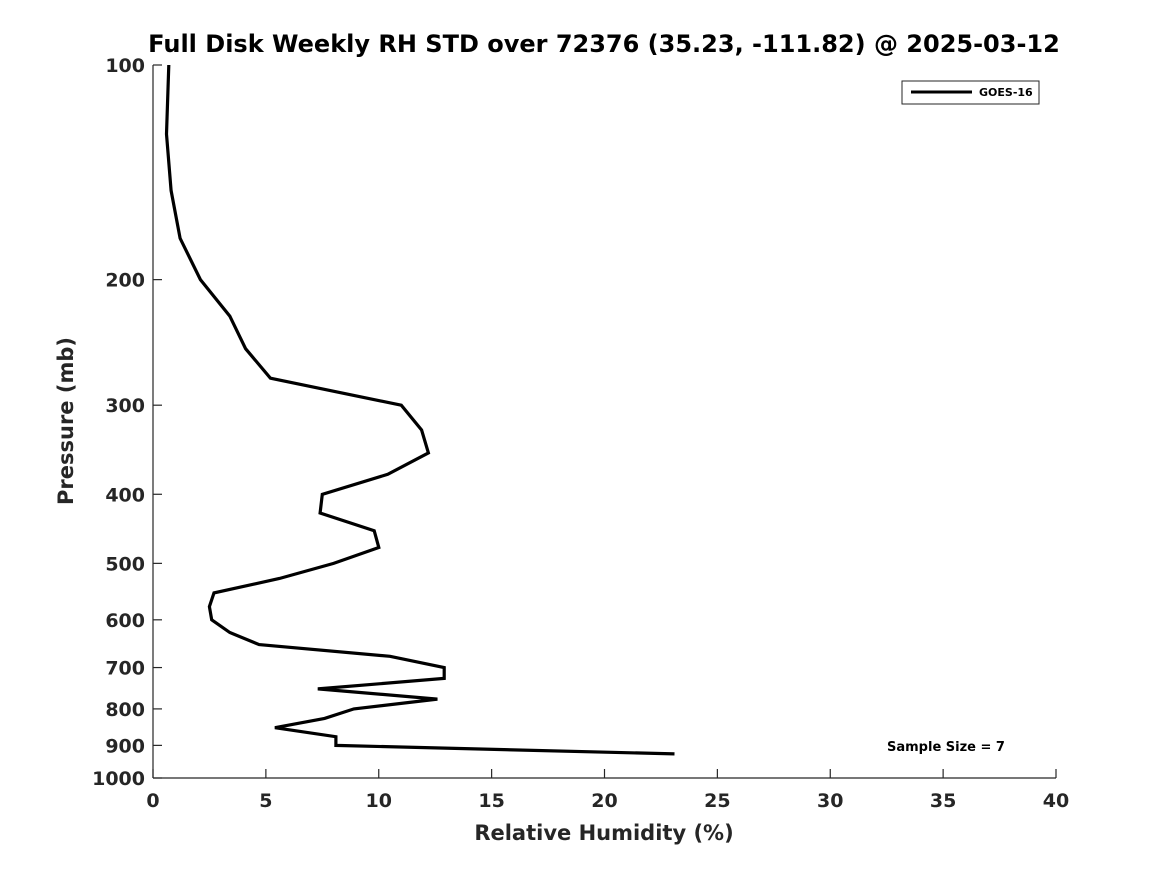 The height and width of the screenshot is (875, 1167). Describe the element at coordinates (1006, 92) in the screenshot. I see `legend-label: GOES-16` at that location.